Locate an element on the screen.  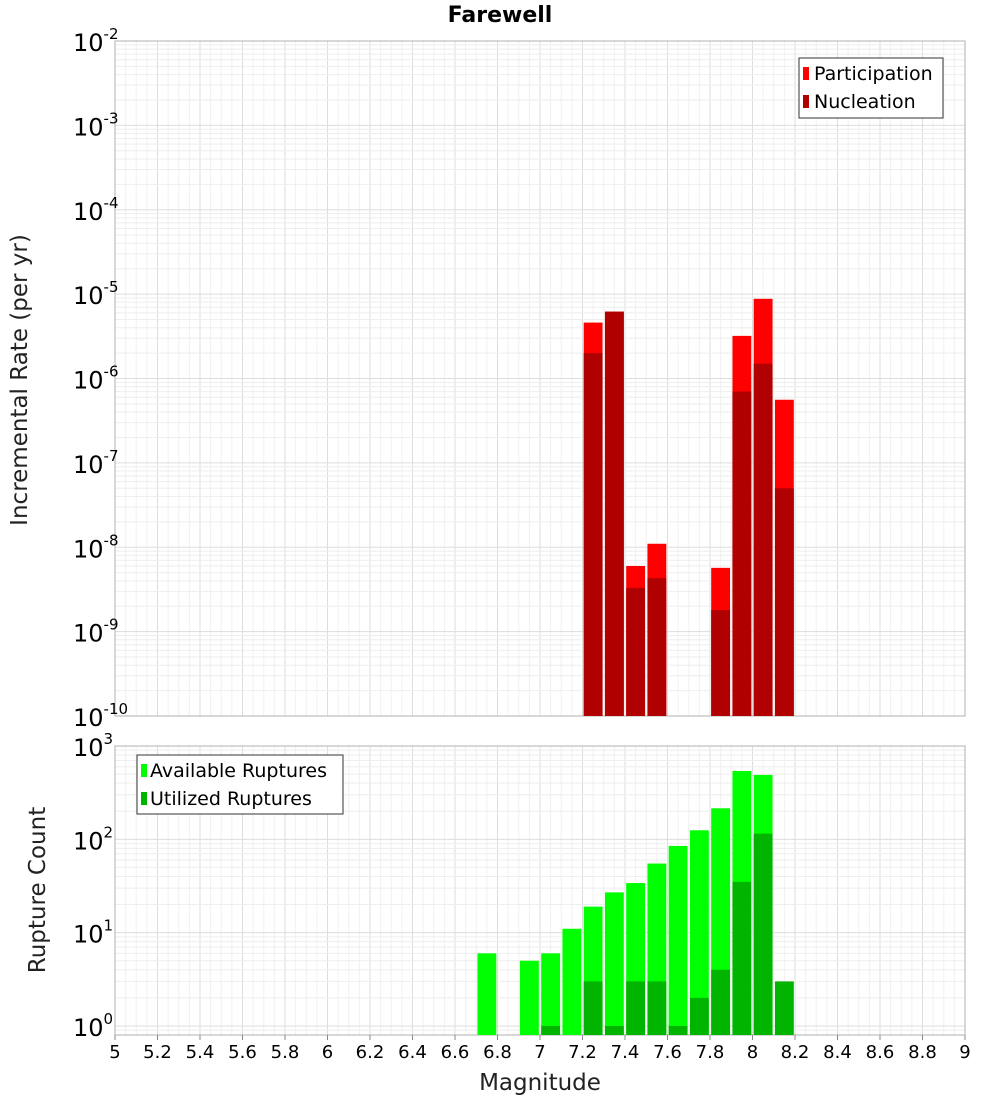
legend-swatch-participation is located at coordinates (806, 73).